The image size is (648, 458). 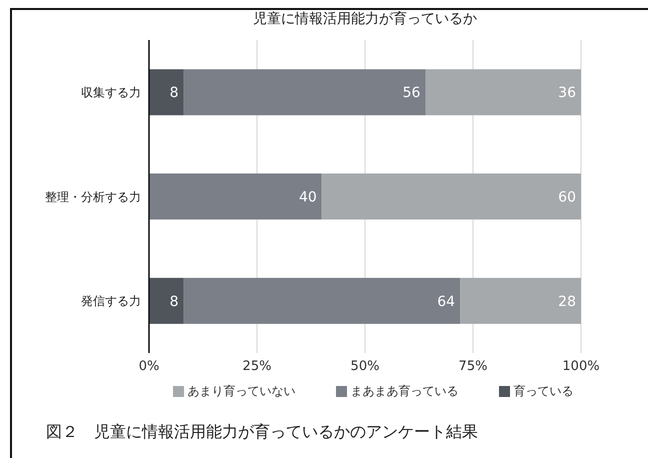 What do you see at coordinates (307, 198) in the screenshot?
I see `data-label: 40` at bounding box center [307, 198].